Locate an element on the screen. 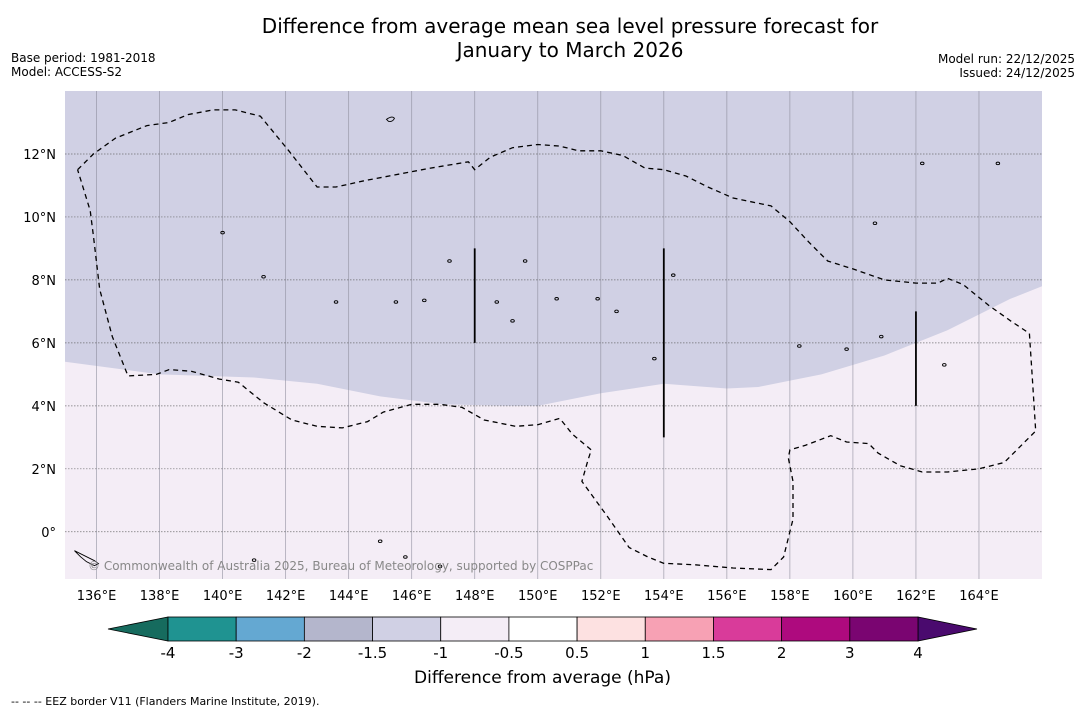 This screenshot has height=713, width=1085. lon-tick-label: 148°E is located at coordinates (475, 596).